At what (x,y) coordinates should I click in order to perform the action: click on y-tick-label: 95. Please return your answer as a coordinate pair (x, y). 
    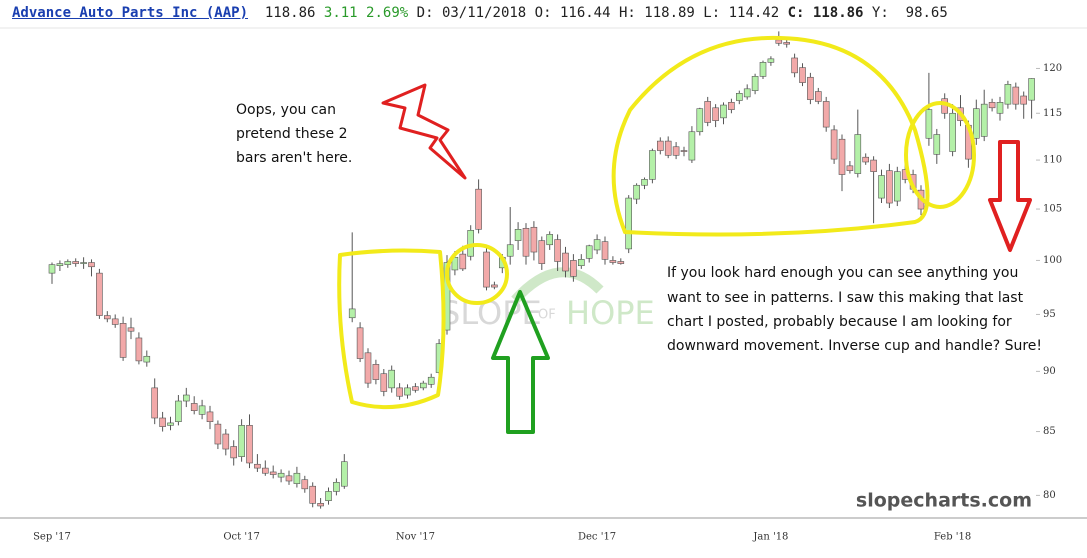
    Looking at the image, I should click on (1049, 314).